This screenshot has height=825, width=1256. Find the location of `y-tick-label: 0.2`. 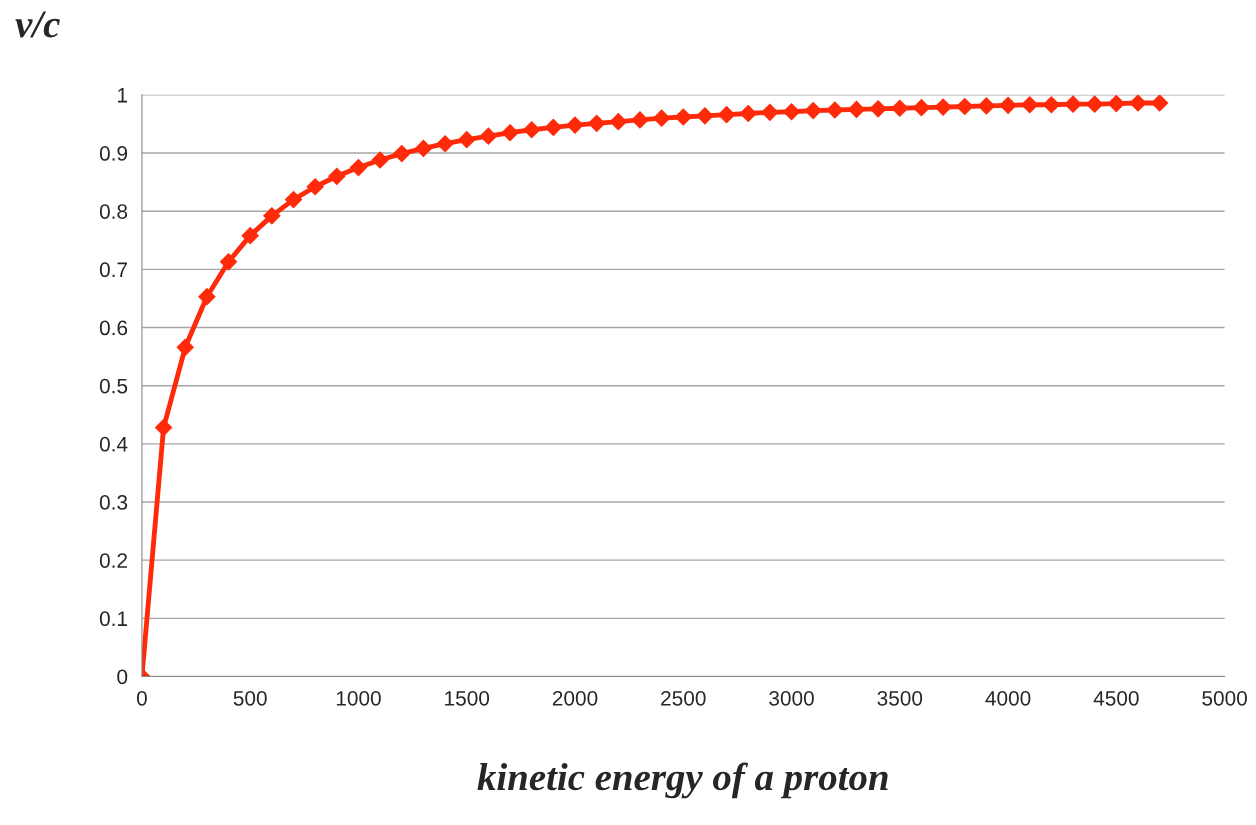

y-tick-label: 0.2 is located at coordinates (113, 560).